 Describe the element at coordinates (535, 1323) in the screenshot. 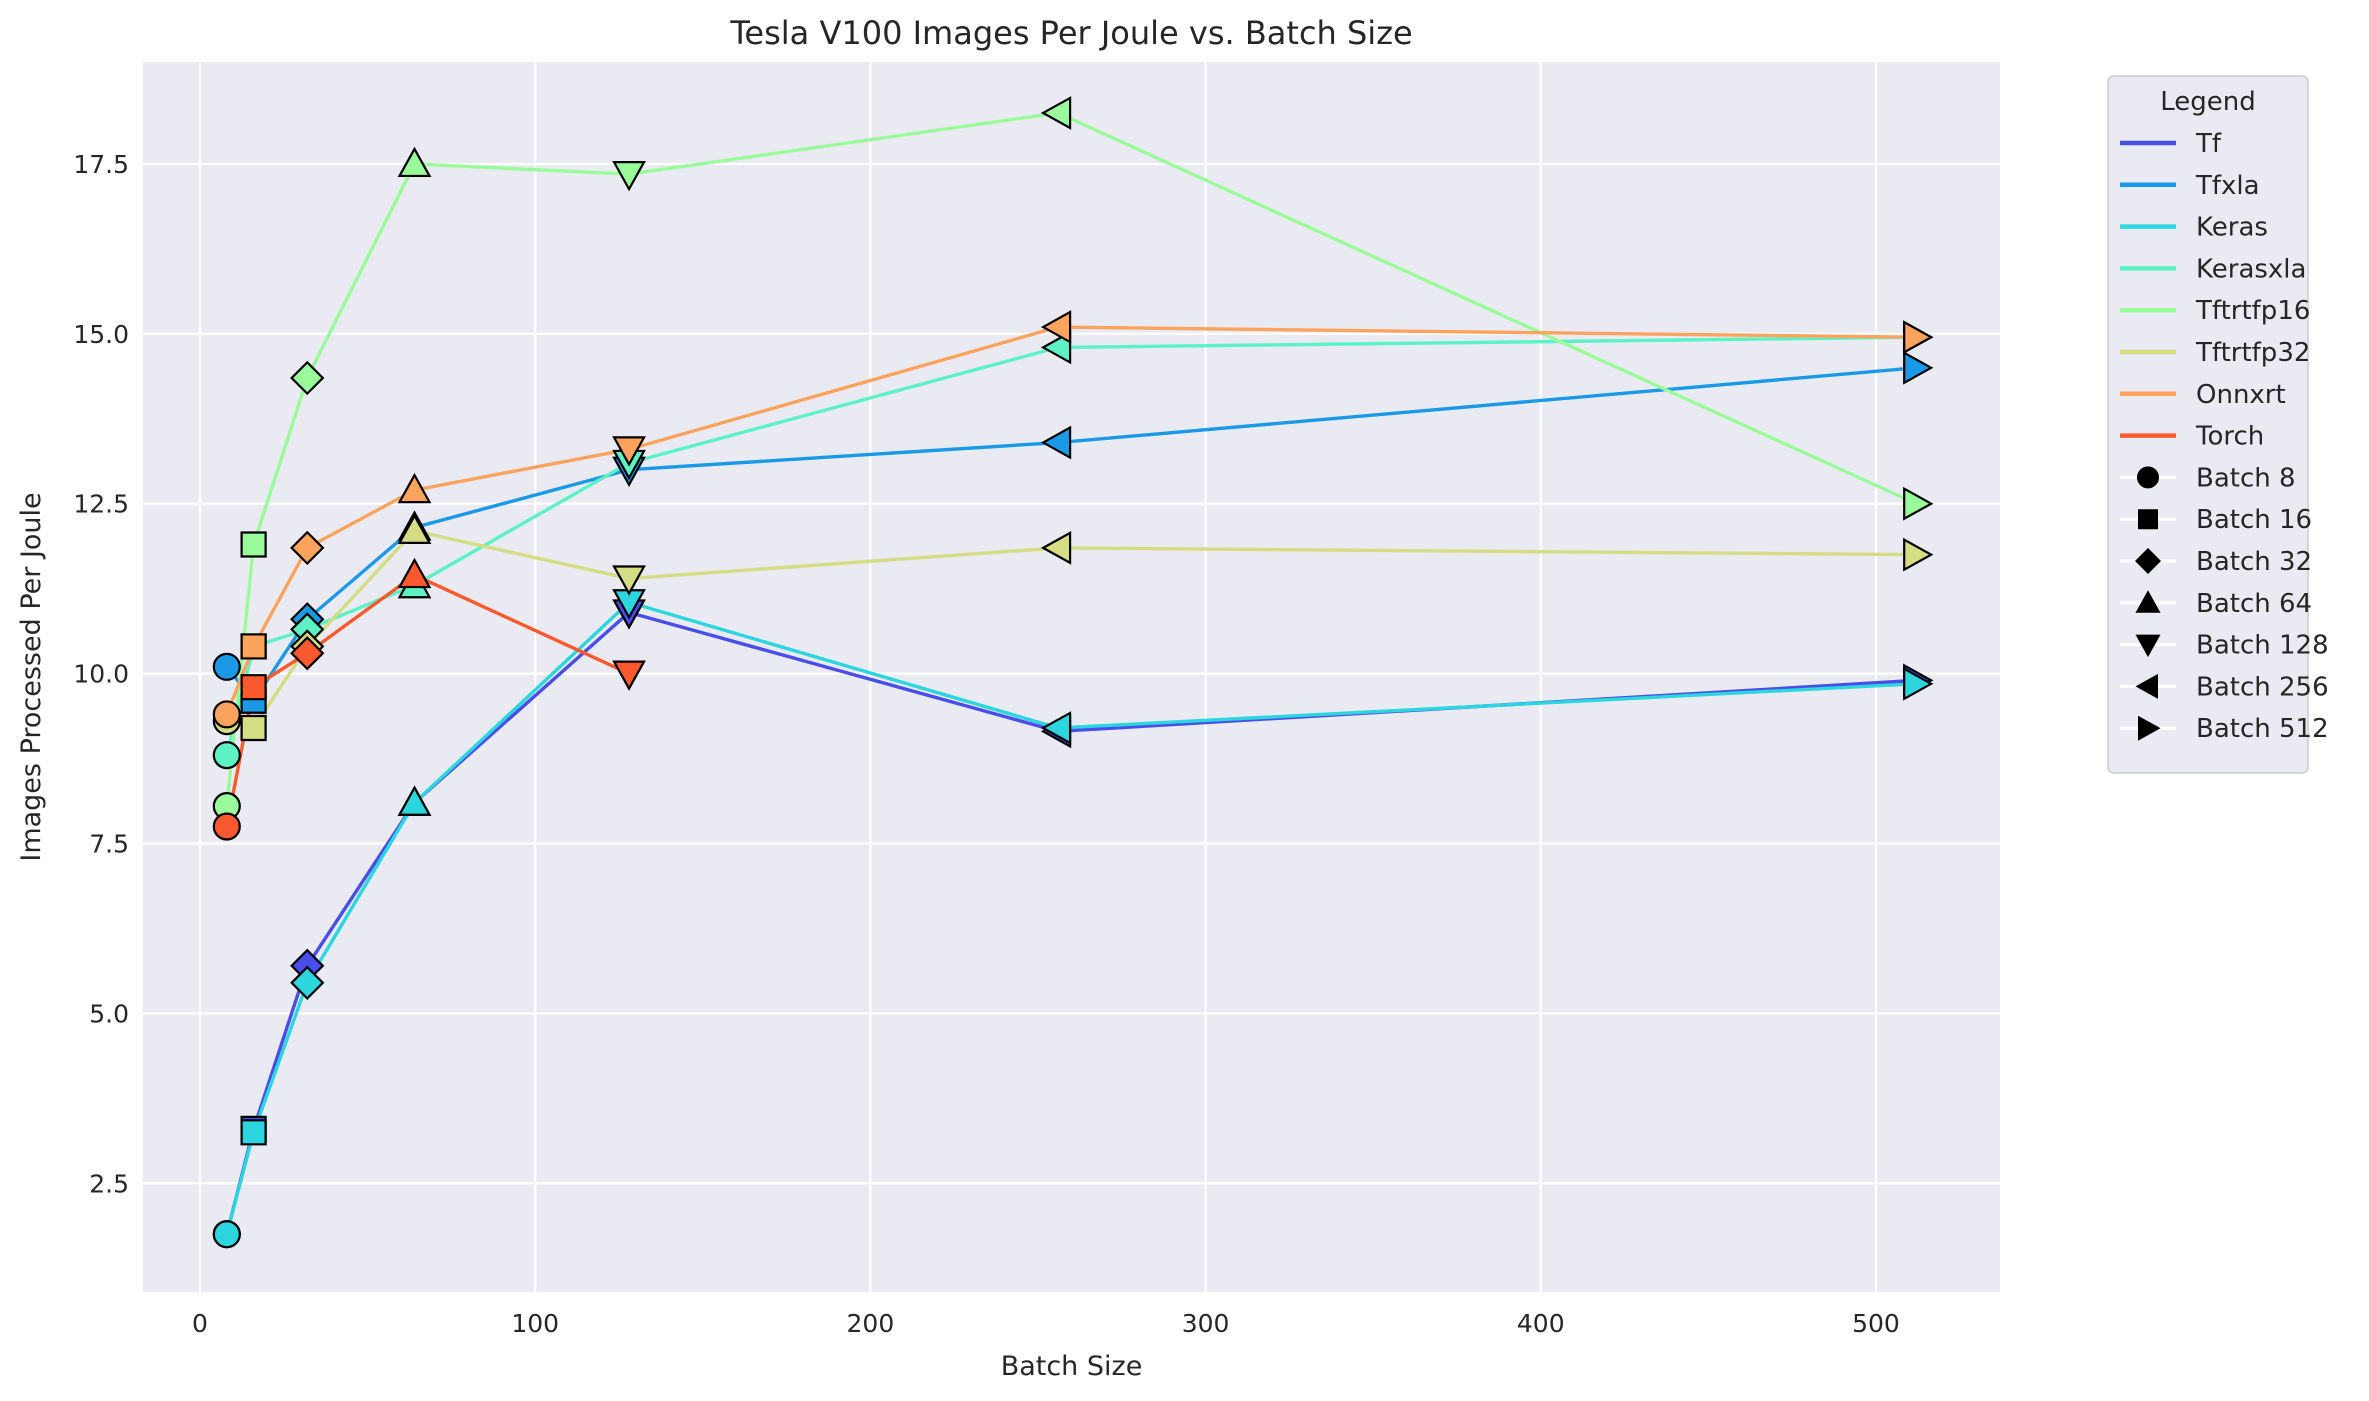

I see `x-tick-label: 100` at that location.